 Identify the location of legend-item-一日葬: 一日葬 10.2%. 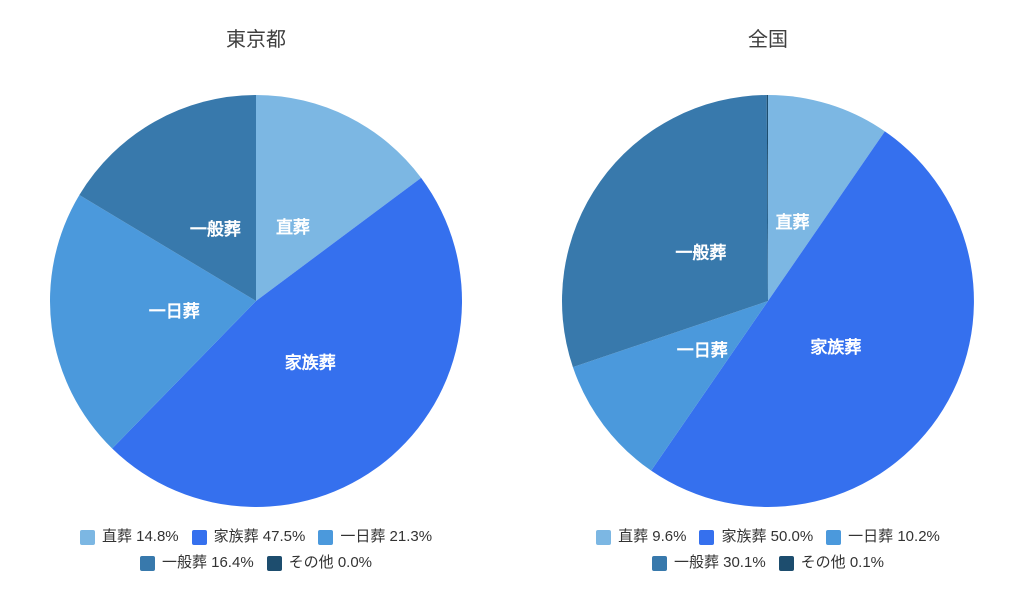
(883, 537).